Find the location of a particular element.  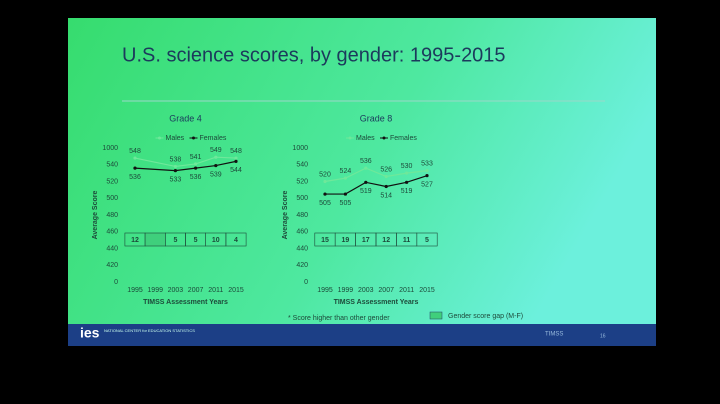

gap-label: 4 is located at coordinates (236, 240).